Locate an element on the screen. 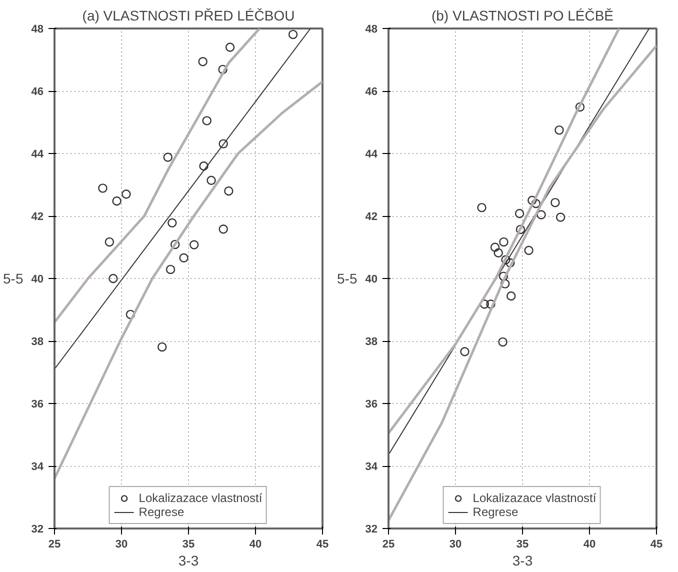 The width and height of the screenshot is (678, 572). chart-title: (a) VLASTNOSTI PŘED LÉČBOU is located at coordinates (188, 16).